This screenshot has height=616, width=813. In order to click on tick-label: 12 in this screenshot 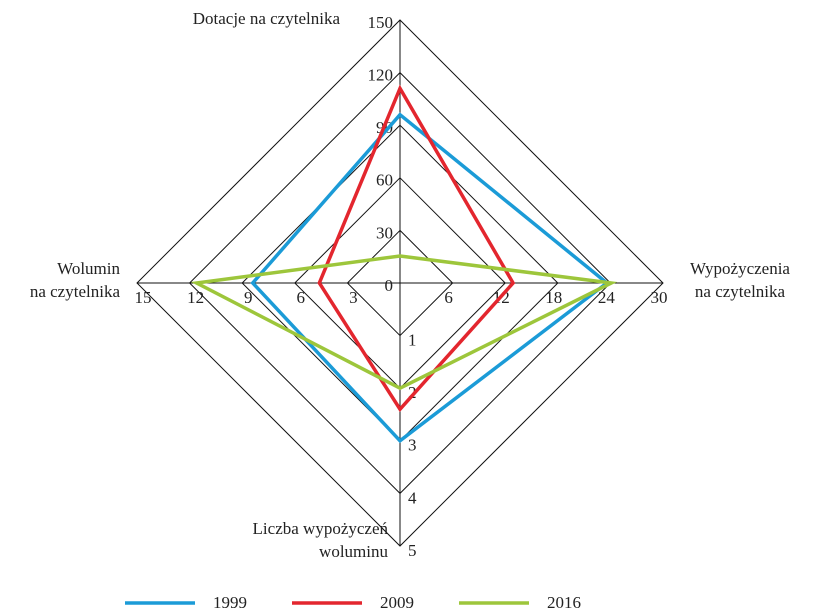, I will do `click(195, 297)`.